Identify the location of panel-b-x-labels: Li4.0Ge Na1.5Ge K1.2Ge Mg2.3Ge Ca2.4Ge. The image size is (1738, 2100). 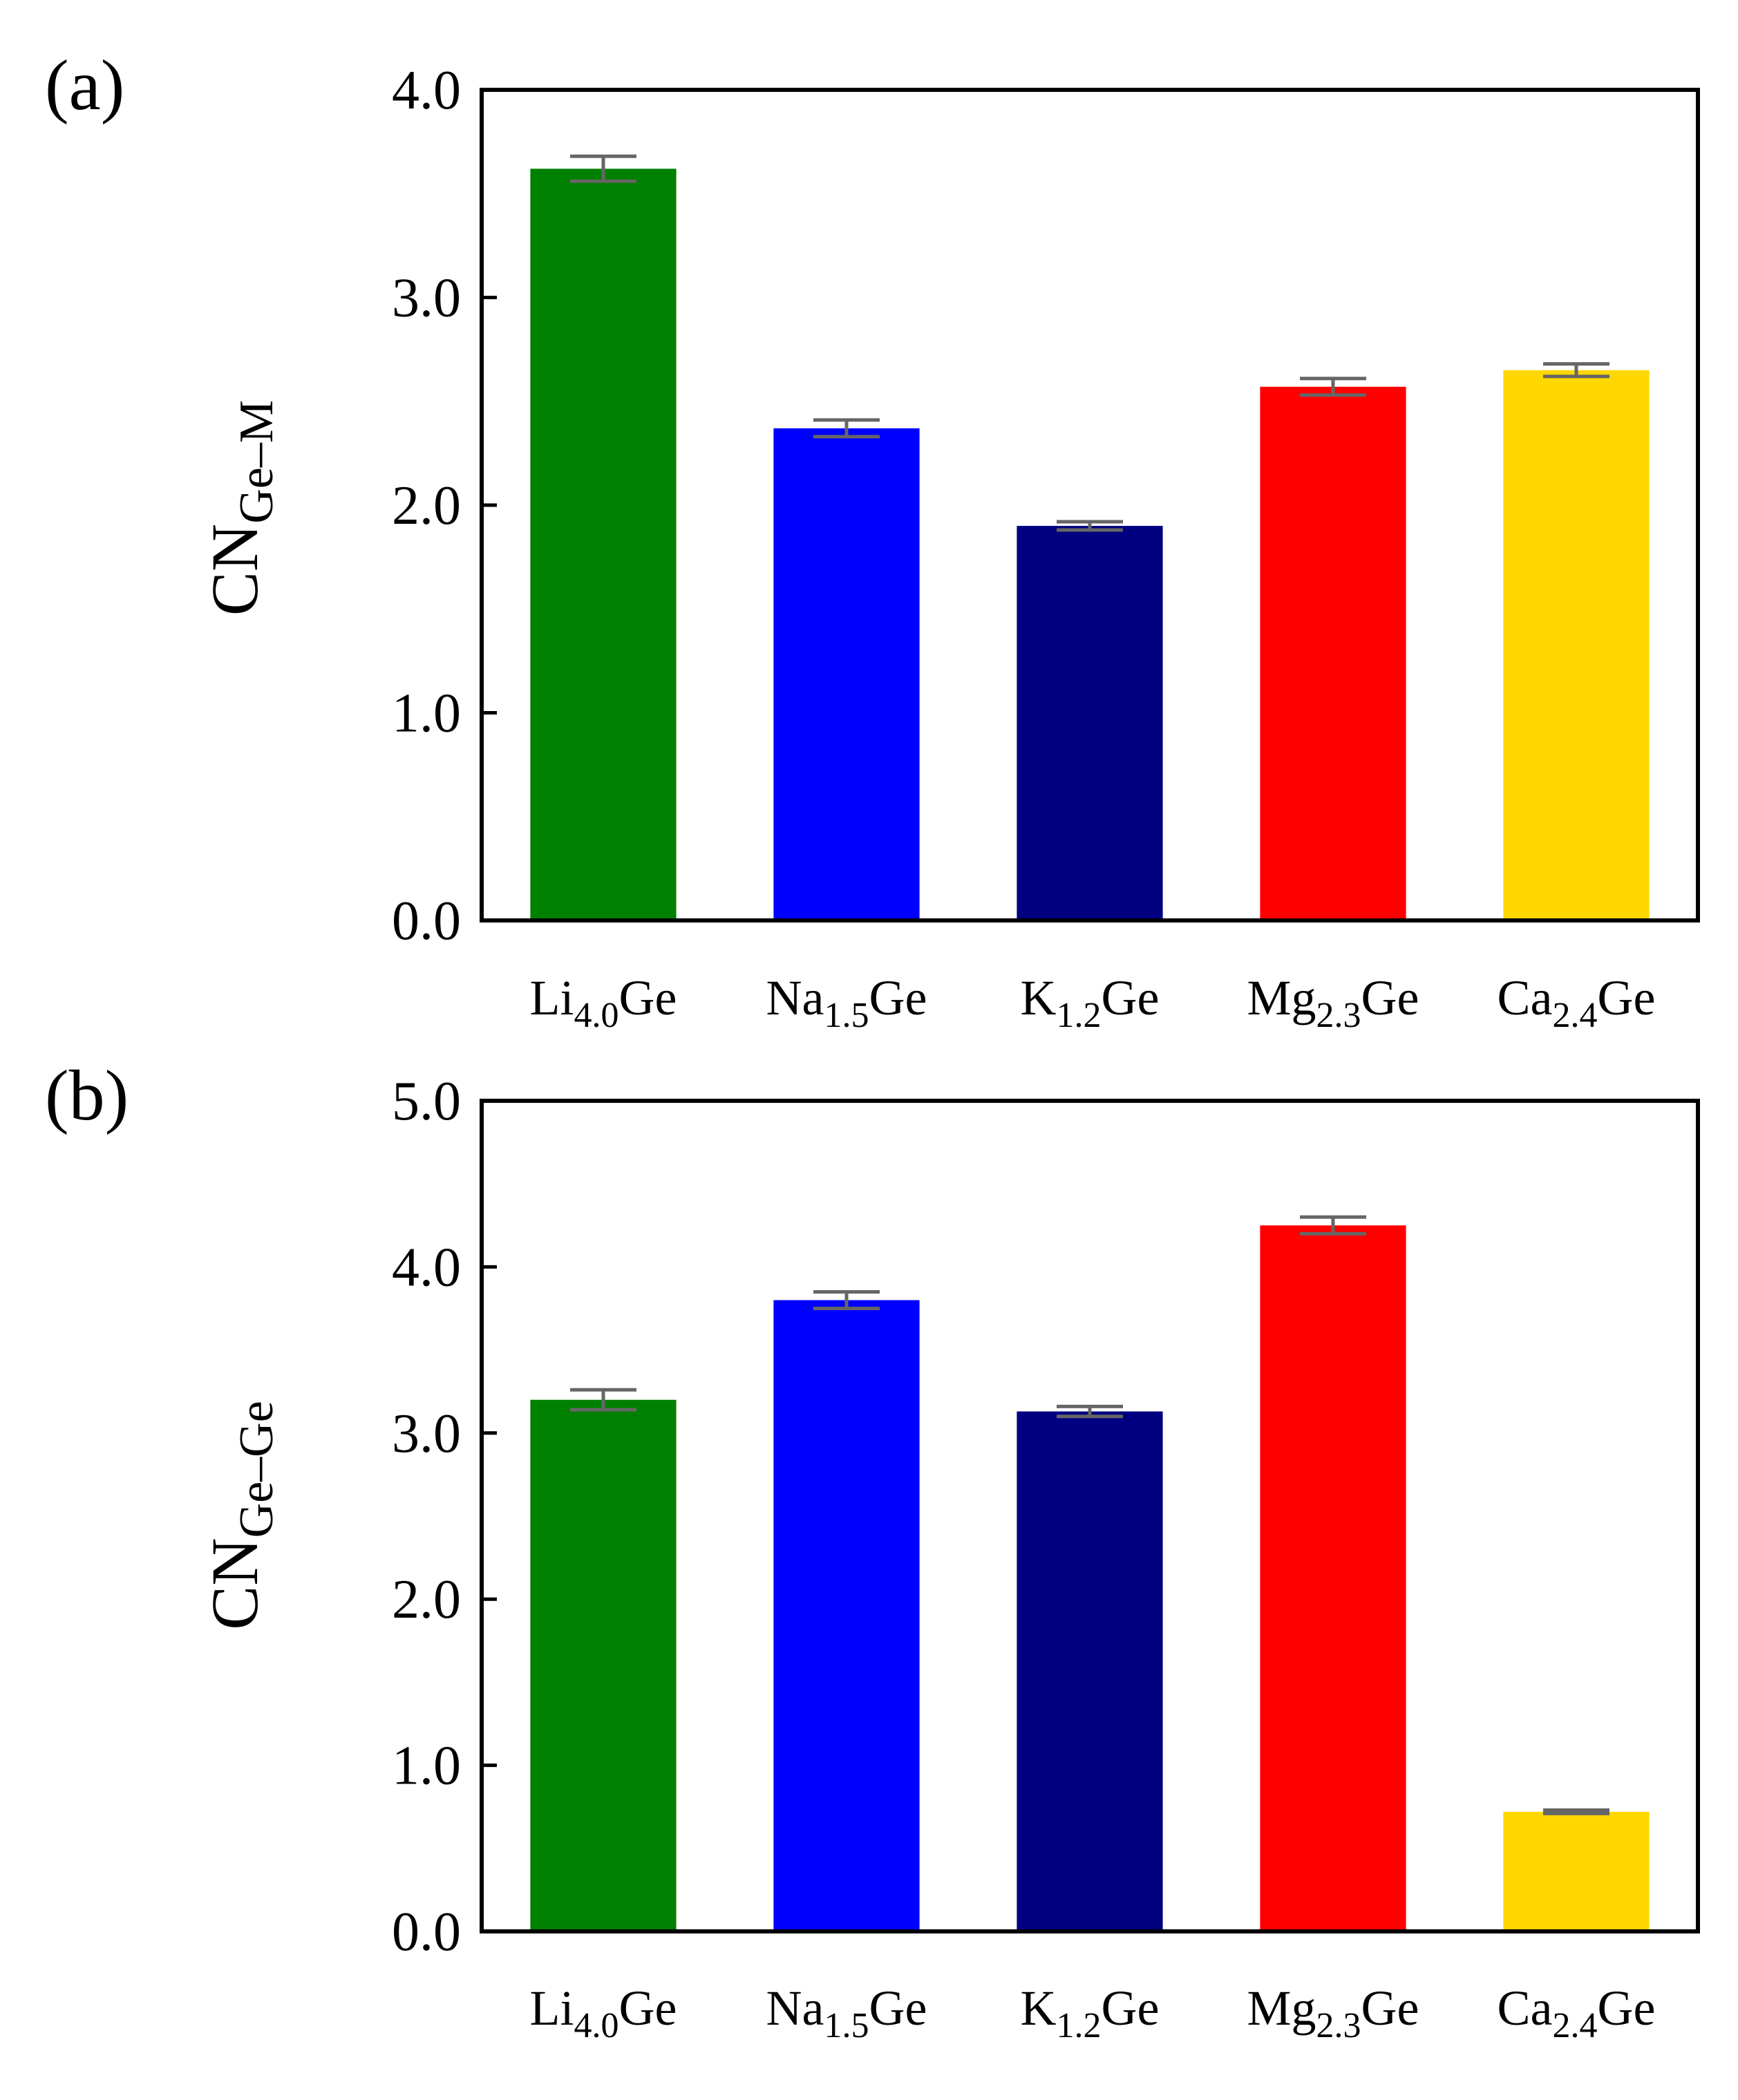
(1093, 2013).